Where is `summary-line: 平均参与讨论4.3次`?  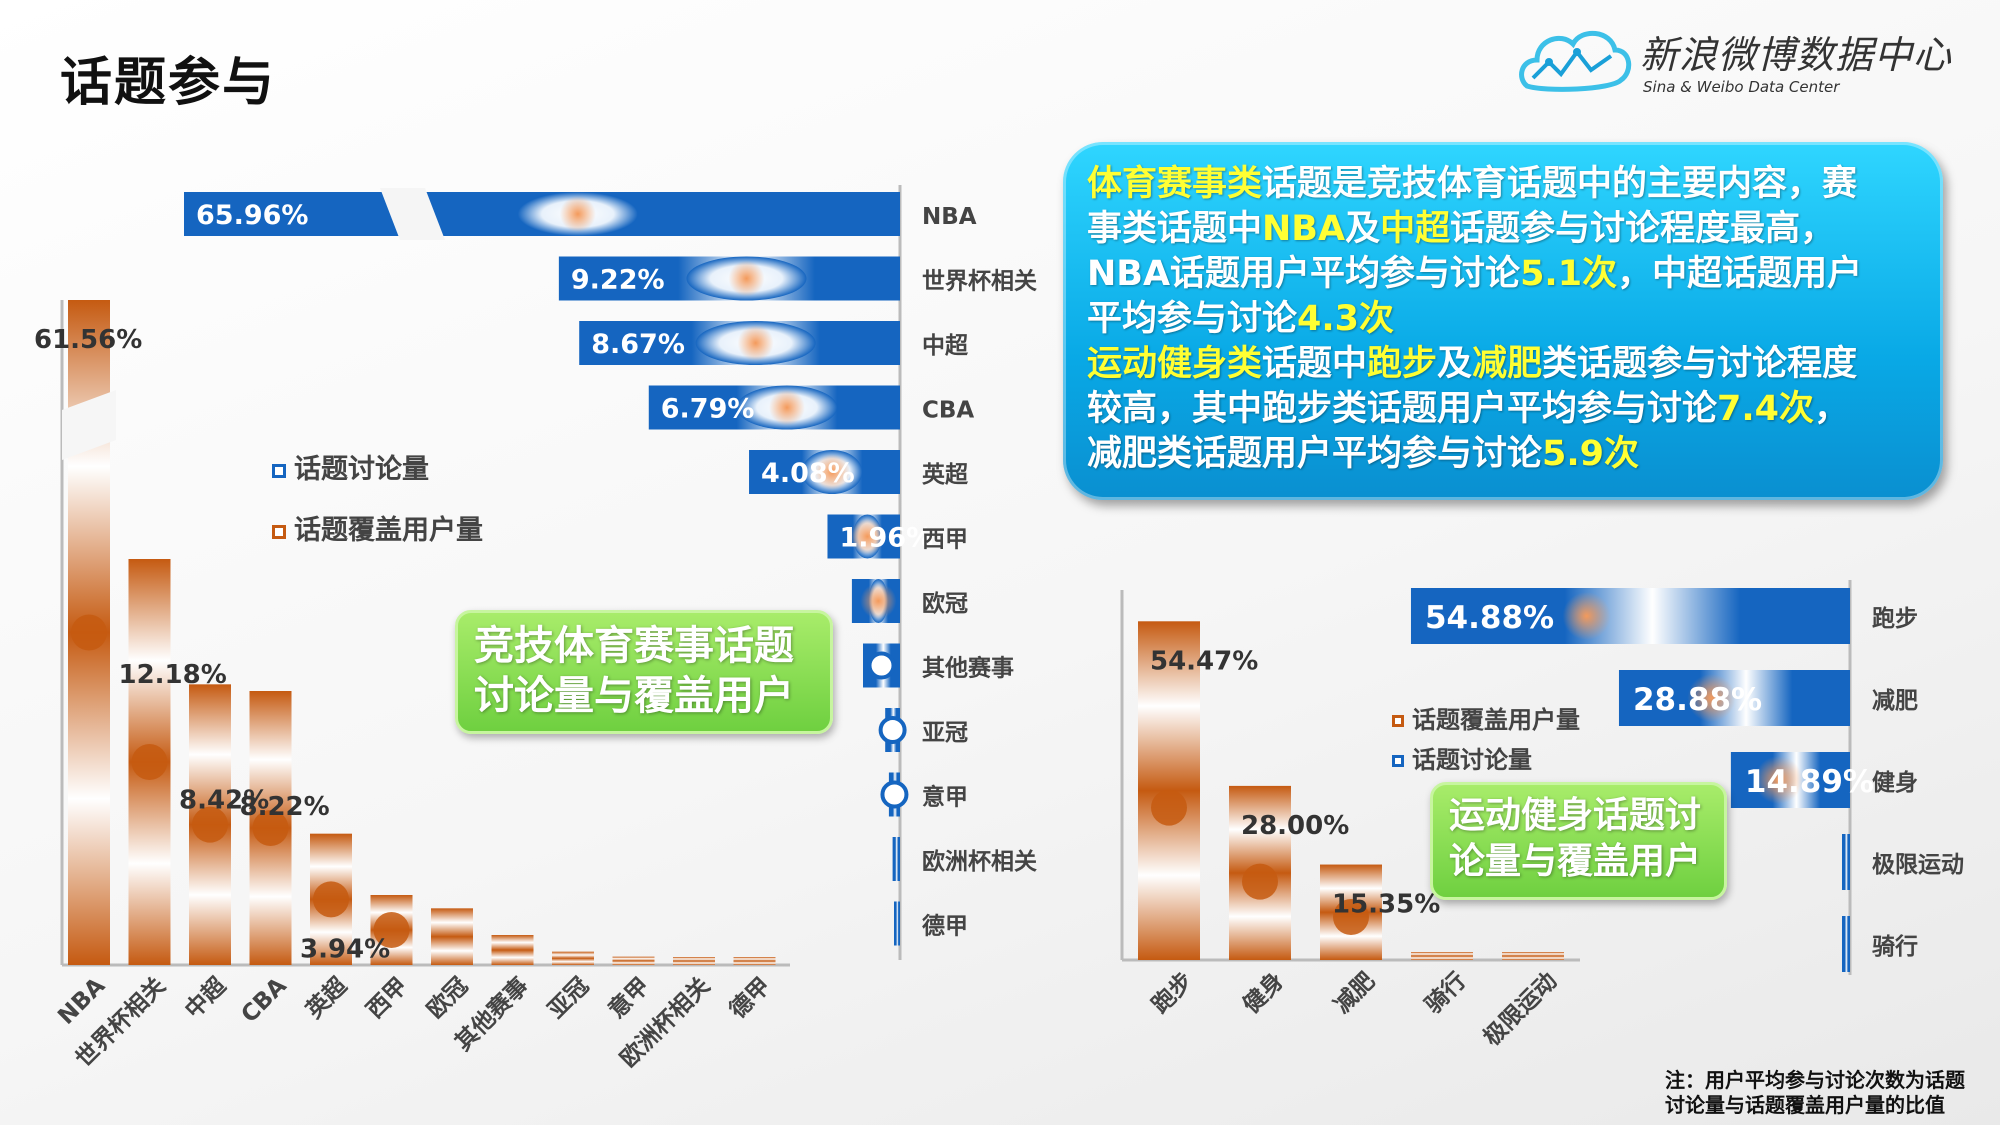
summary-line: 平均参与讨论4.3次 is located at coordinates (1500, 319).